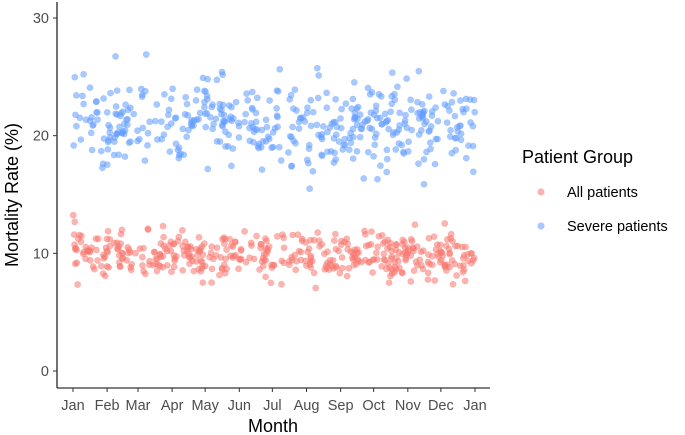  What do you see at coordinates (408, 406) in the screenshot?
I see `x-tick-label: Nov` at bounding box center [408, 406].